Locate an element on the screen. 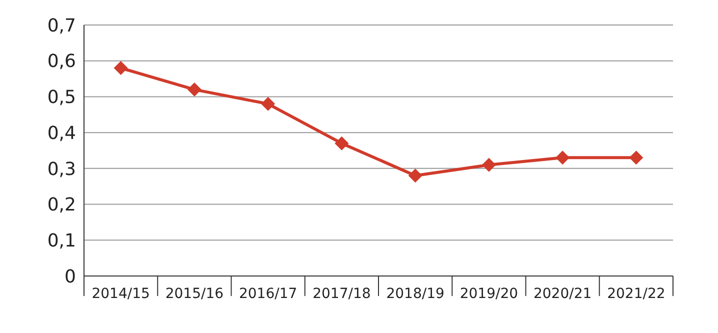 This screenshot has width=718, height=333. x-tick-label: 2018/19 is located at coordinates (415, 294).